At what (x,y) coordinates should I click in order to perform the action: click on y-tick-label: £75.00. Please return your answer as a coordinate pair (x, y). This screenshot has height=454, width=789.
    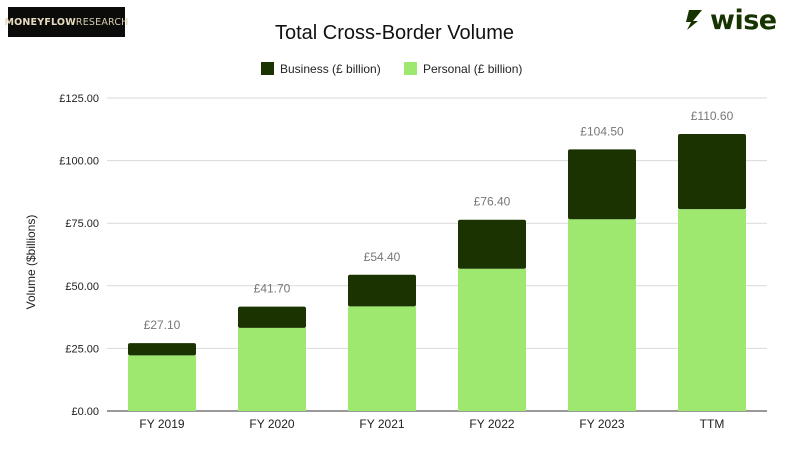
    Looking at the image, I should click on (82, 224).